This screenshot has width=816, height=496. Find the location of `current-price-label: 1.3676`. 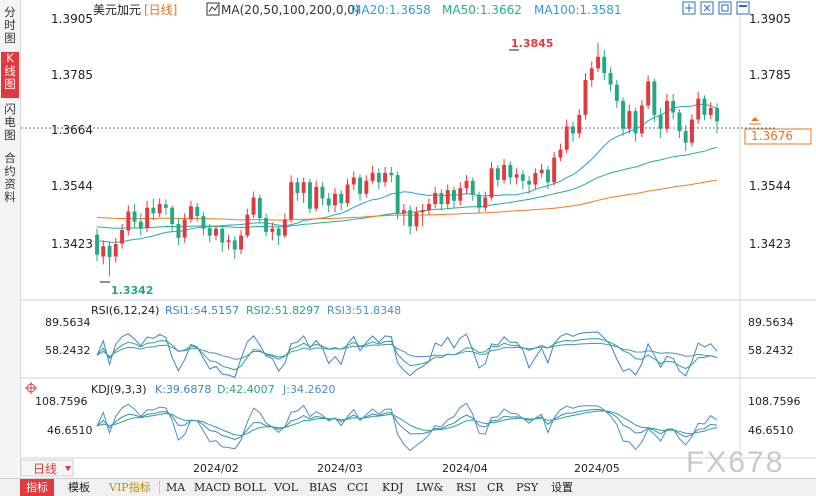

current-price-label: 1.3676 is located at coordinates (772, 136).